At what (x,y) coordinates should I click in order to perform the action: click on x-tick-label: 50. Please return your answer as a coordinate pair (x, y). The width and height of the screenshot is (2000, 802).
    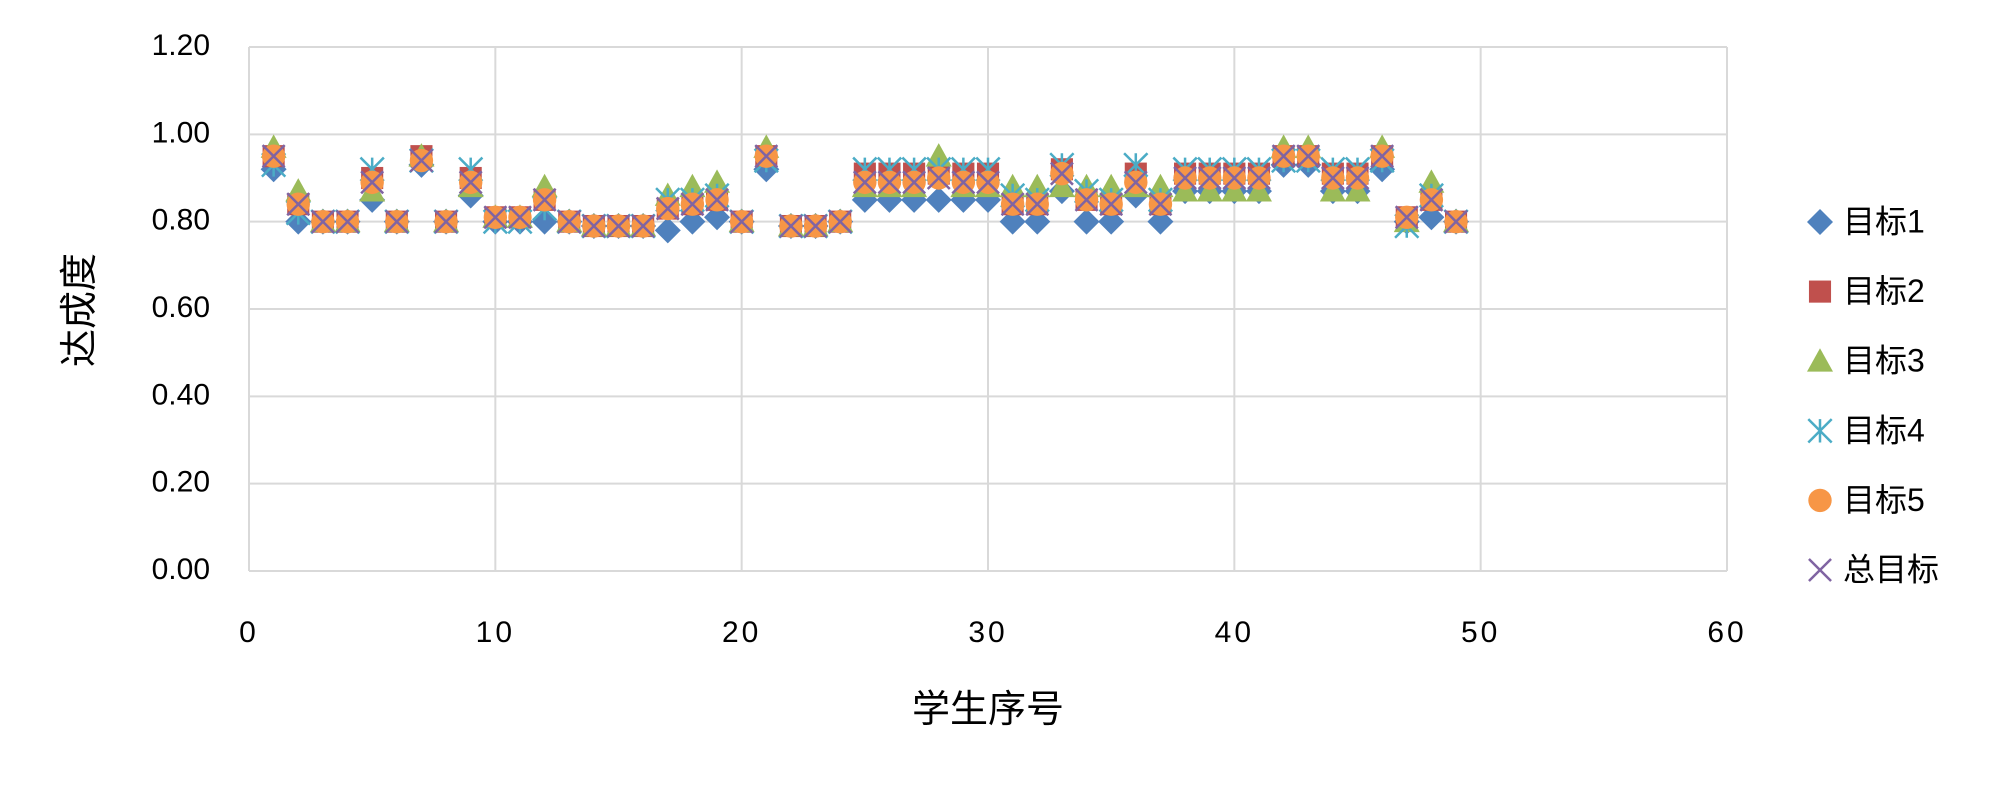
    Looking at the image, I should click on (1480, 632).